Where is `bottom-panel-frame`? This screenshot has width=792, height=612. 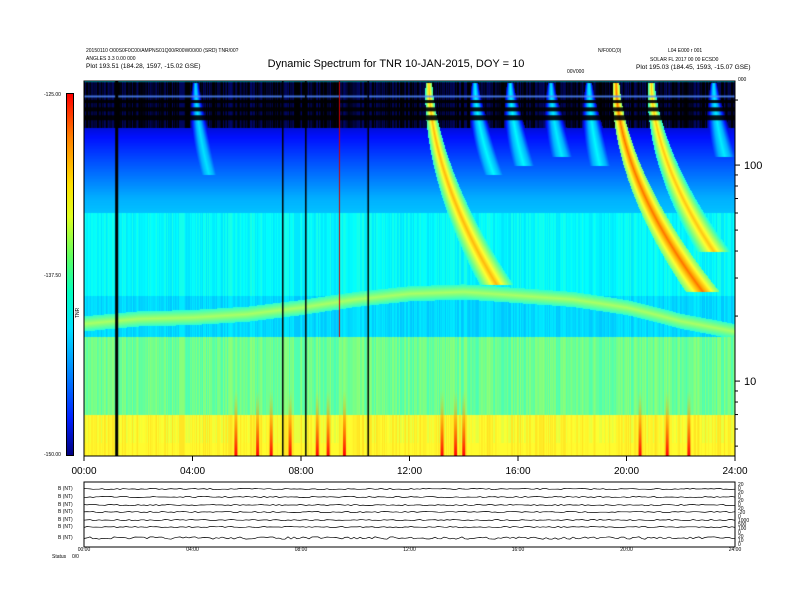
bottom-panel-frame is located at coordinates (409, 514).